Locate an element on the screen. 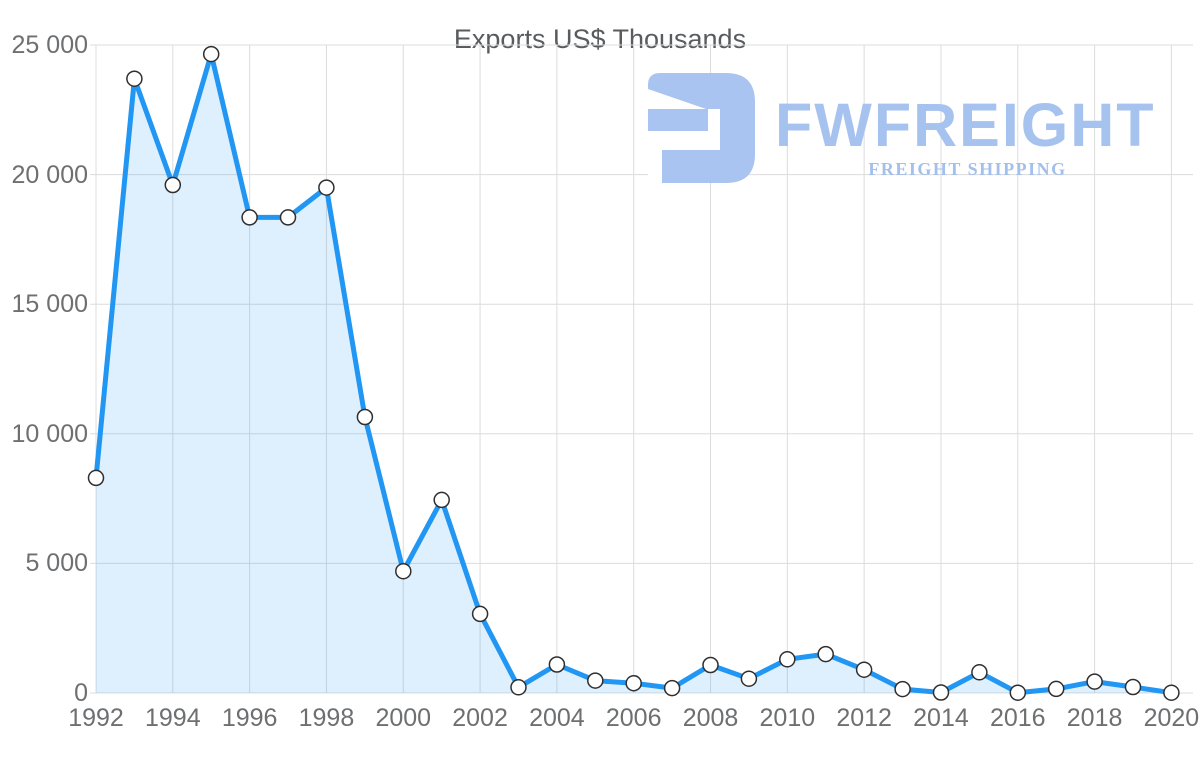  x-tick-label: 2000 is located at coordinates (403, 718).